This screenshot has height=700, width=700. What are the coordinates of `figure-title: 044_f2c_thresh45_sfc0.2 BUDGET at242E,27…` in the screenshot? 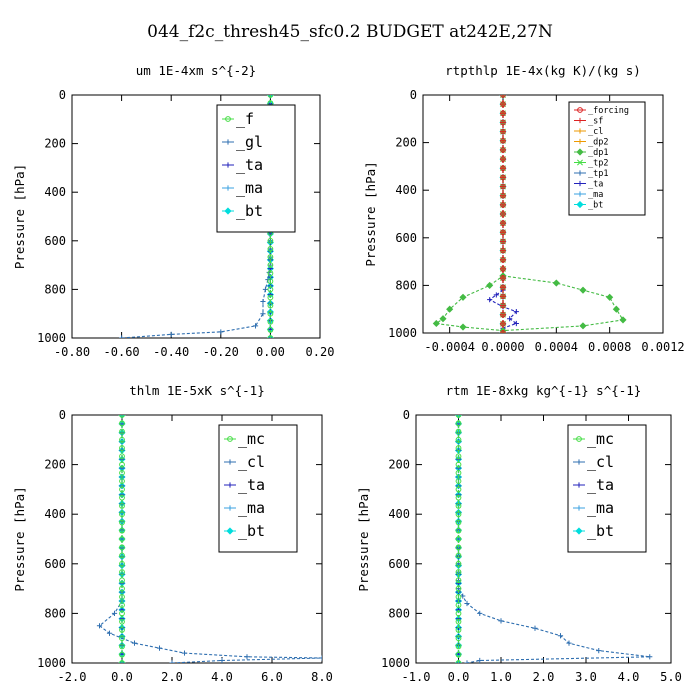 It's located at (350, 32).